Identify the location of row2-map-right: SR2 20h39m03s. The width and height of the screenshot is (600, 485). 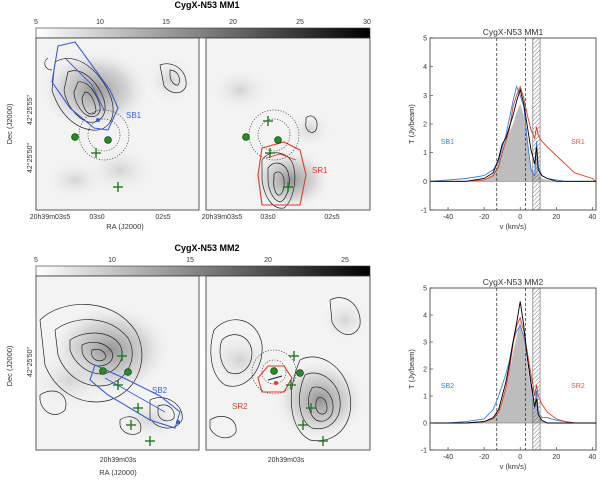
(288, 369).